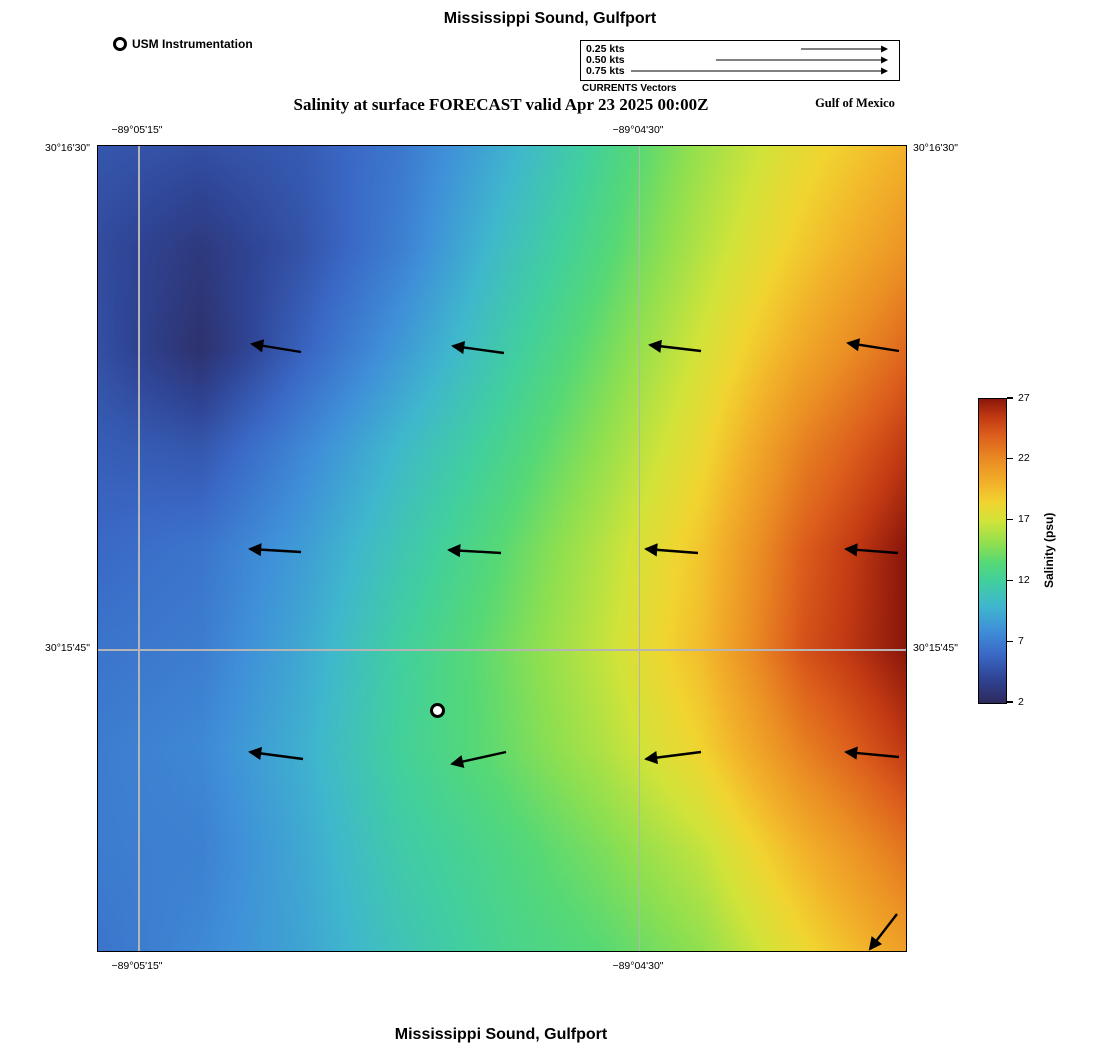  What do you see at coordinates (1024, 519) in the screenshot?
I see `colorbar-tick-label: 17` at bounding box center [1024, 519].